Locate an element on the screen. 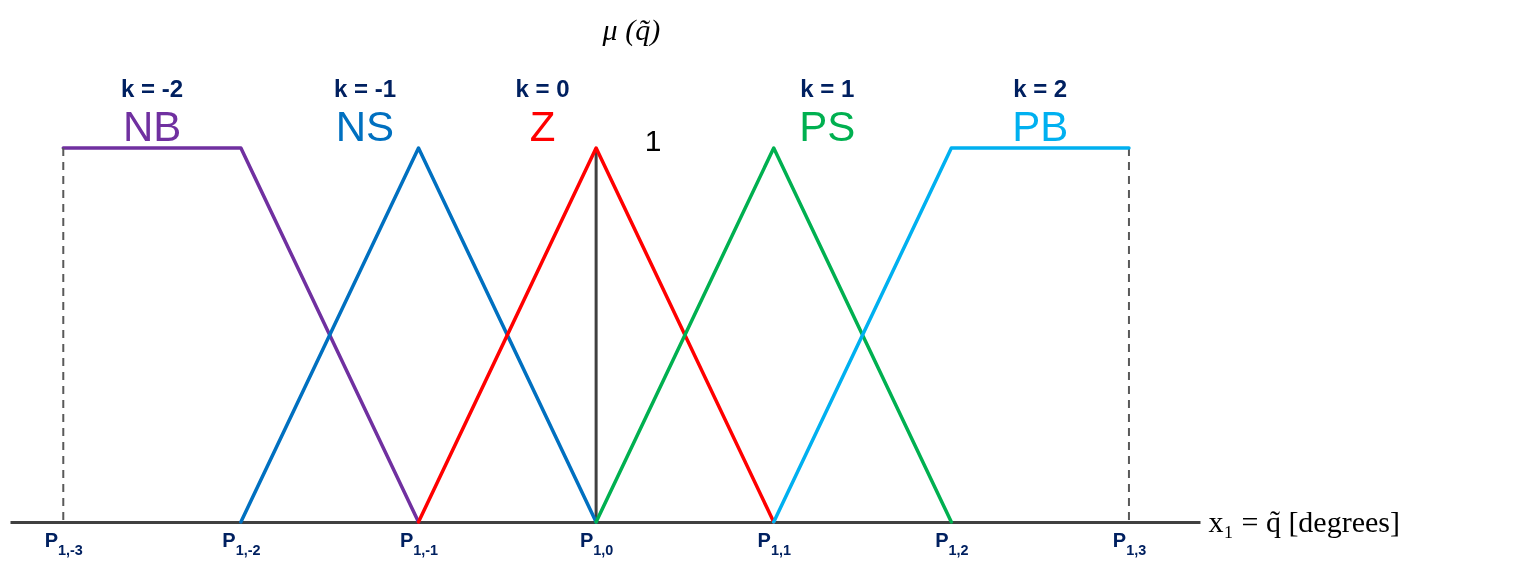 This screenshot has height=569, width=1514. x-tick-label: P$_{1,3}$ is located at coordinates (1129, 543).